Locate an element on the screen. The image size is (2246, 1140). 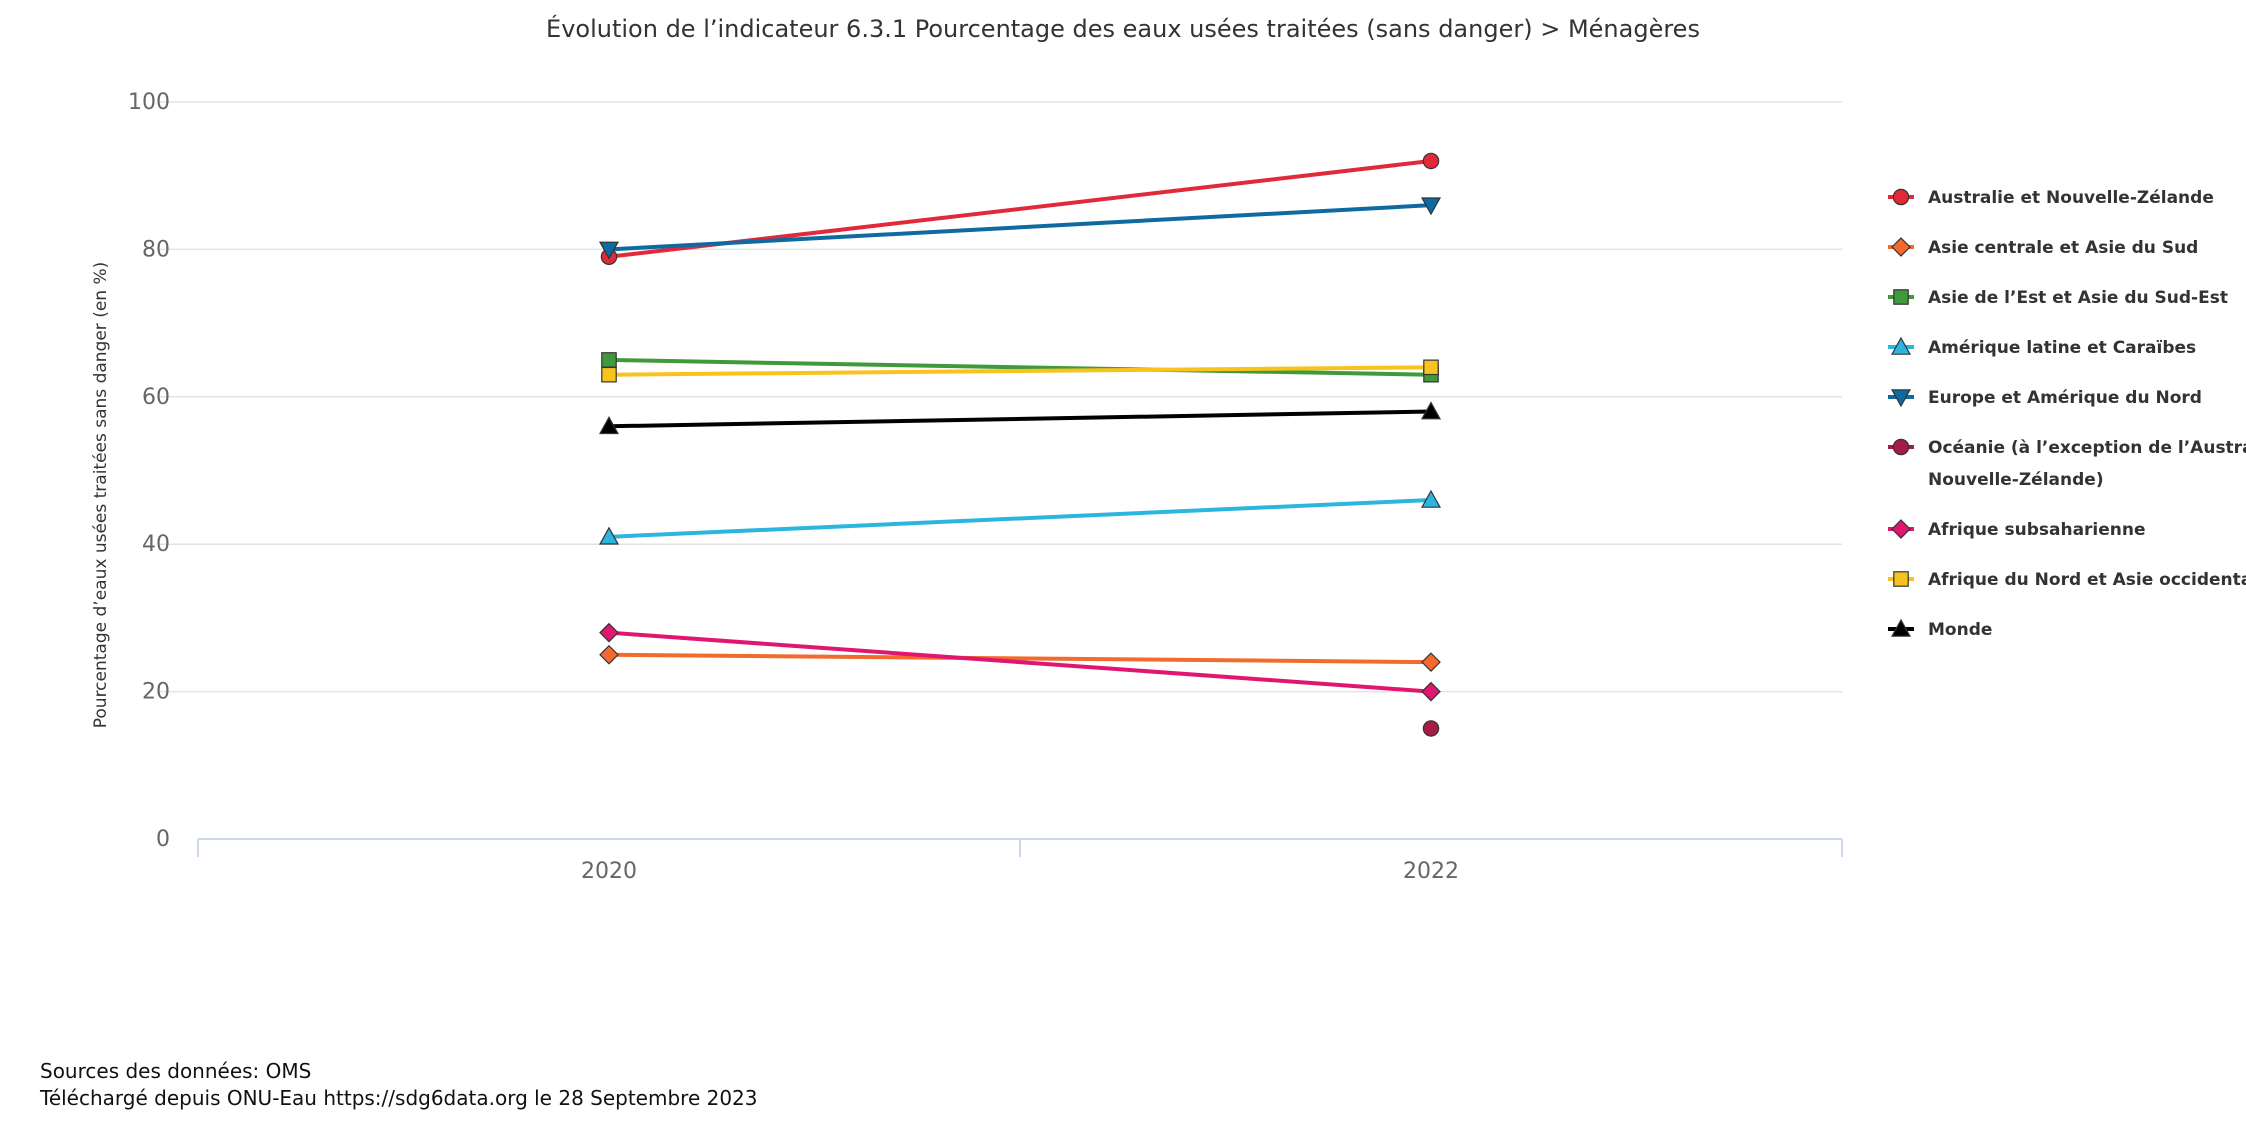
legend-item: Afrique du Nord et Asie occidentale is located at coordinates (2067, 580).